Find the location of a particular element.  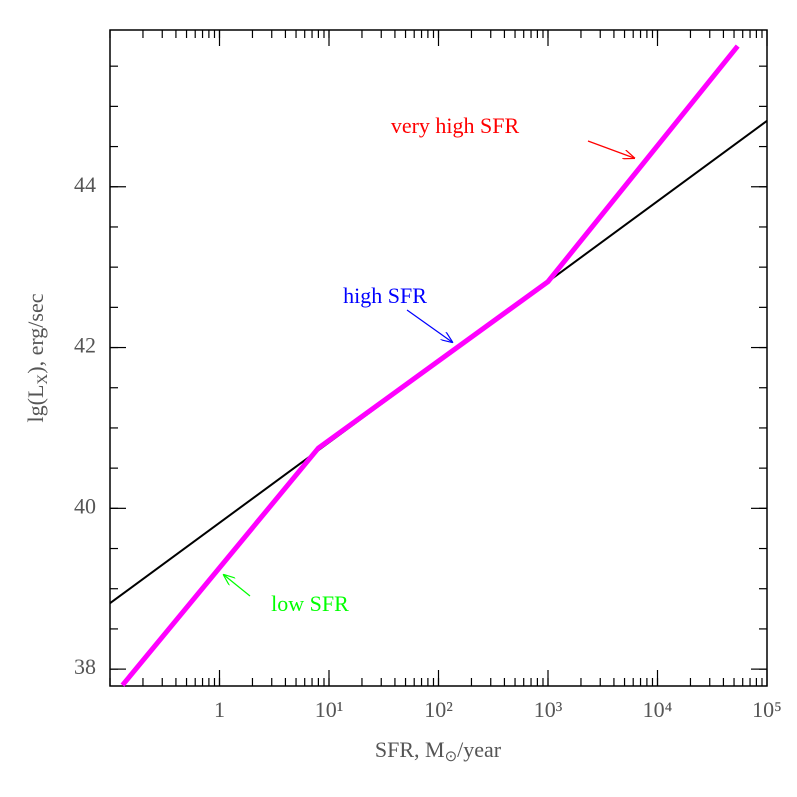

x-tick-label: 1 is located at coordinates (219, 709).